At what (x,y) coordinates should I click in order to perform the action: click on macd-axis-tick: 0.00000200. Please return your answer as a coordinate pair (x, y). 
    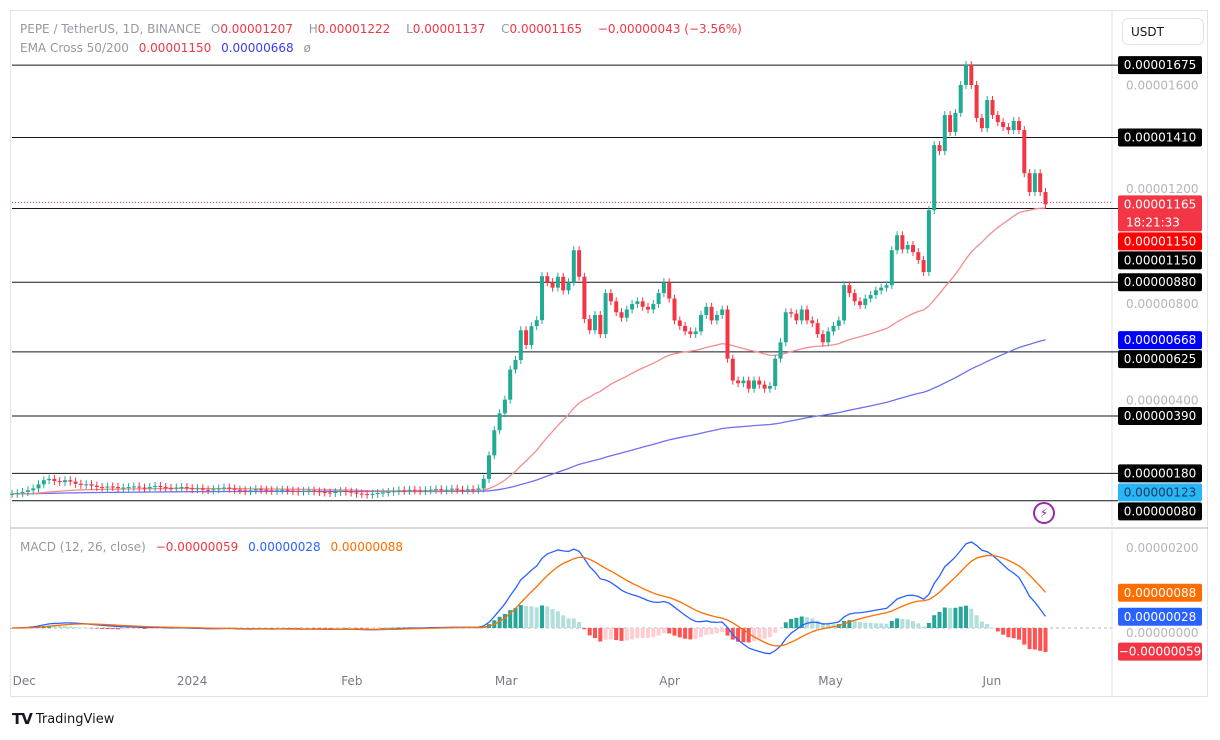
    Looking at the image, I should click on (1162, 548).